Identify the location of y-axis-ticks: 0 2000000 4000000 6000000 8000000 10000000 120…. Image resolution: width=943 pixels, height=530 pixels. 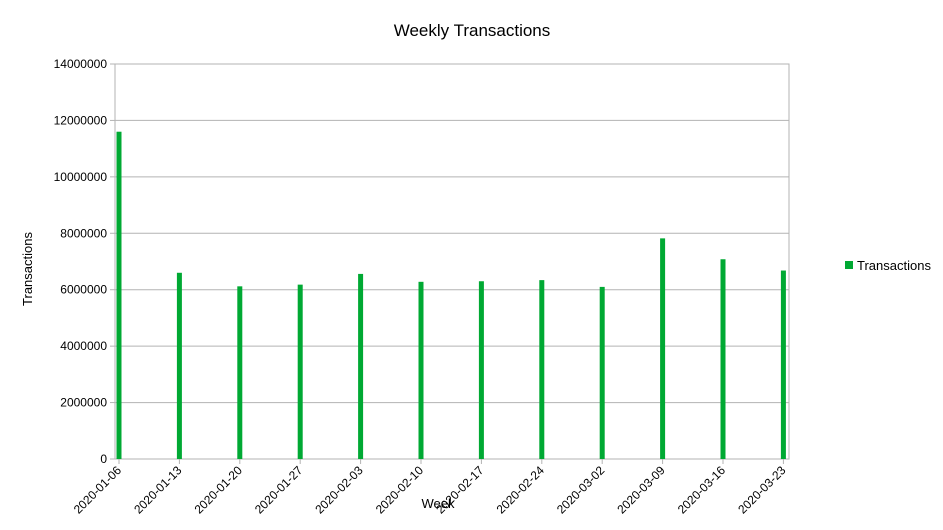
(84, 261).